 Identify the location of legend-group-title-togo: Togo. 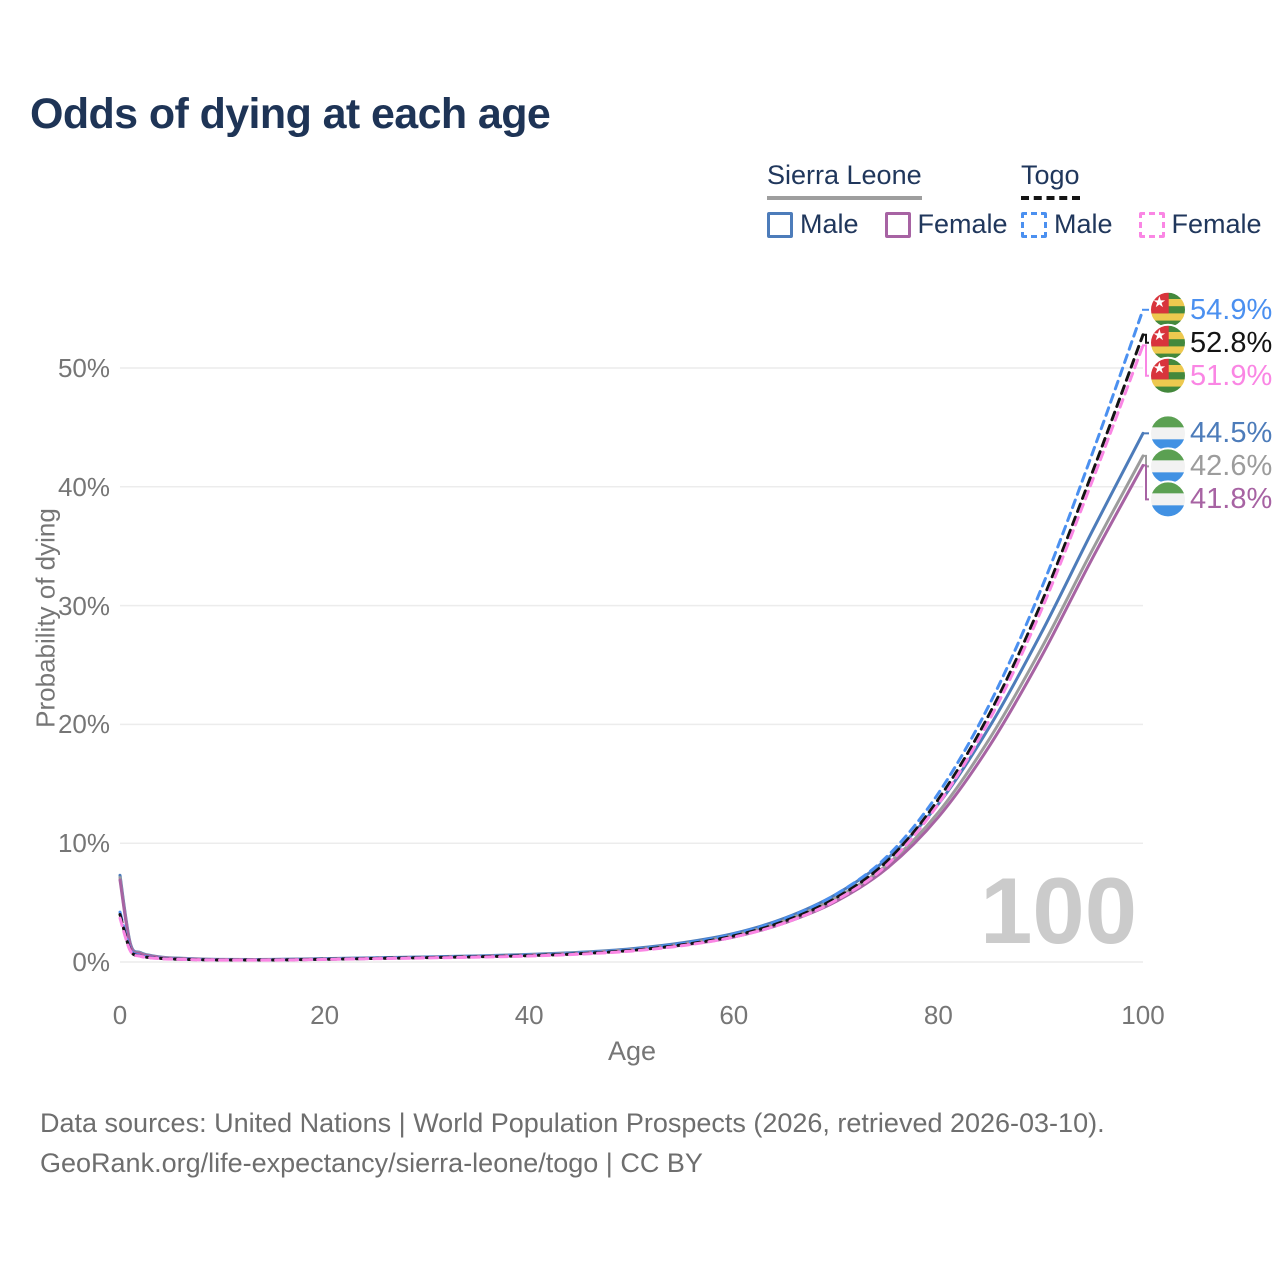
(1050, 180).